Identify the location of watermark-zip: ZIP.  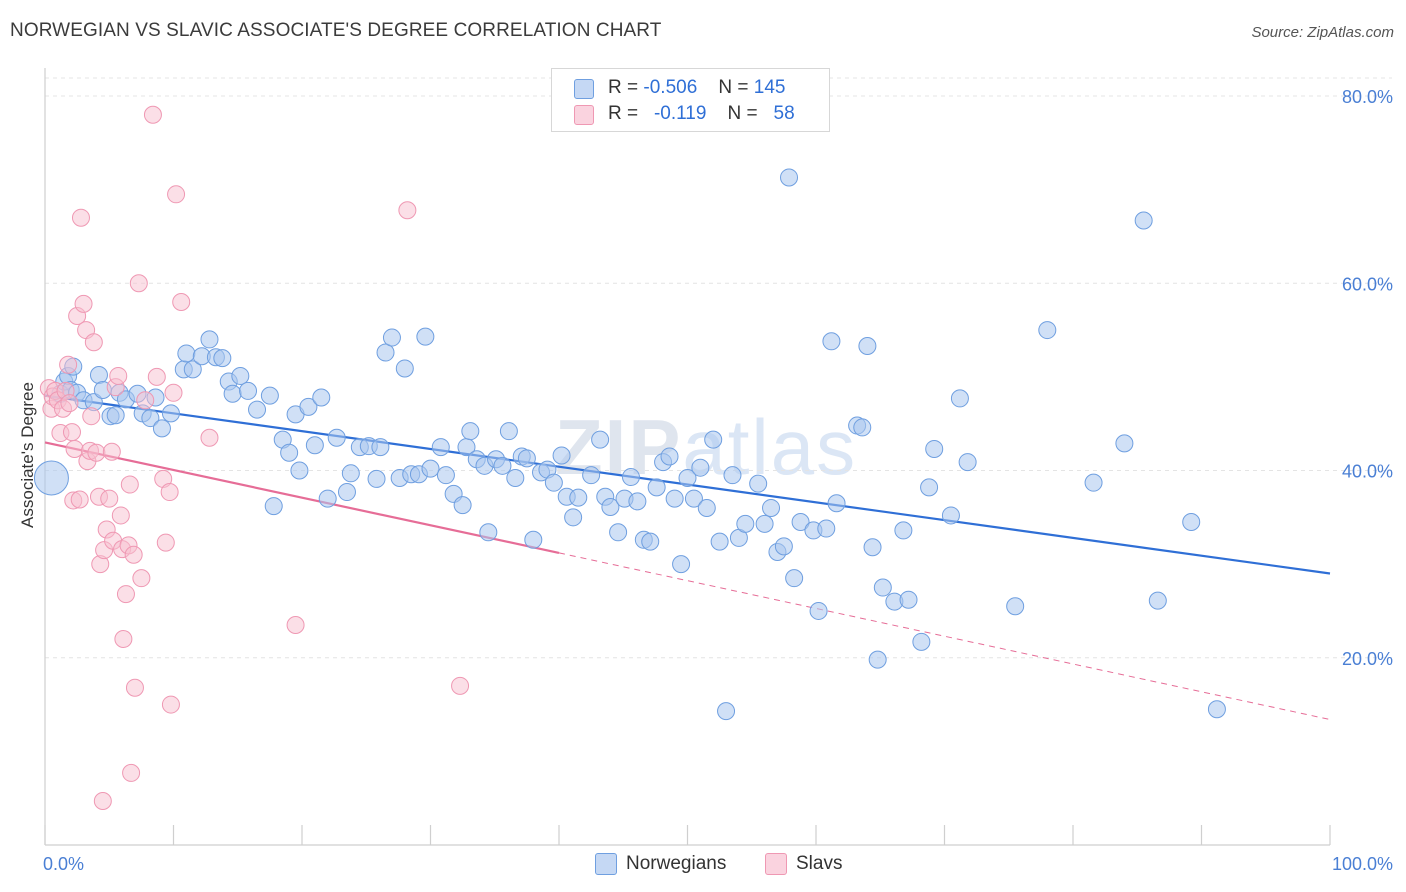
(619, 447).